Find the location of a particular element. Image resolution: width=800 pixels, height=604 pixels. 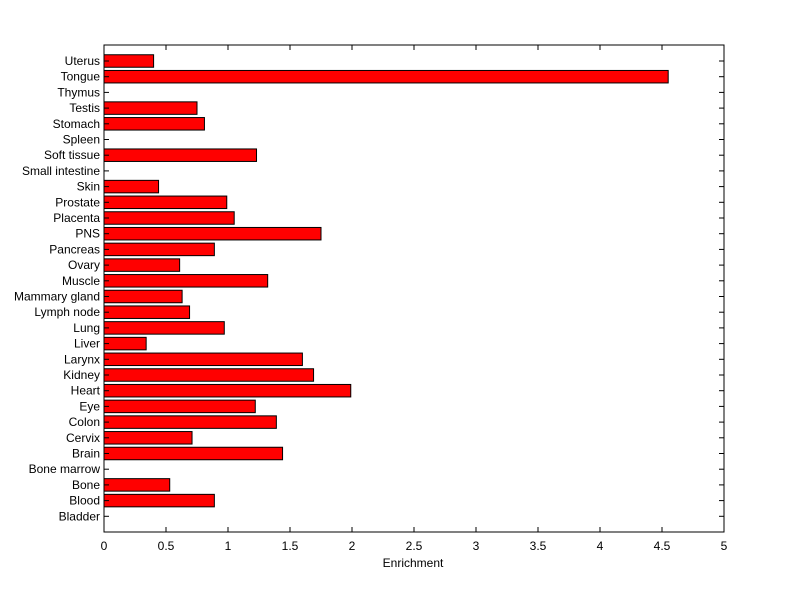

x-tick-label: 5 is located at coordinates (724, 546).